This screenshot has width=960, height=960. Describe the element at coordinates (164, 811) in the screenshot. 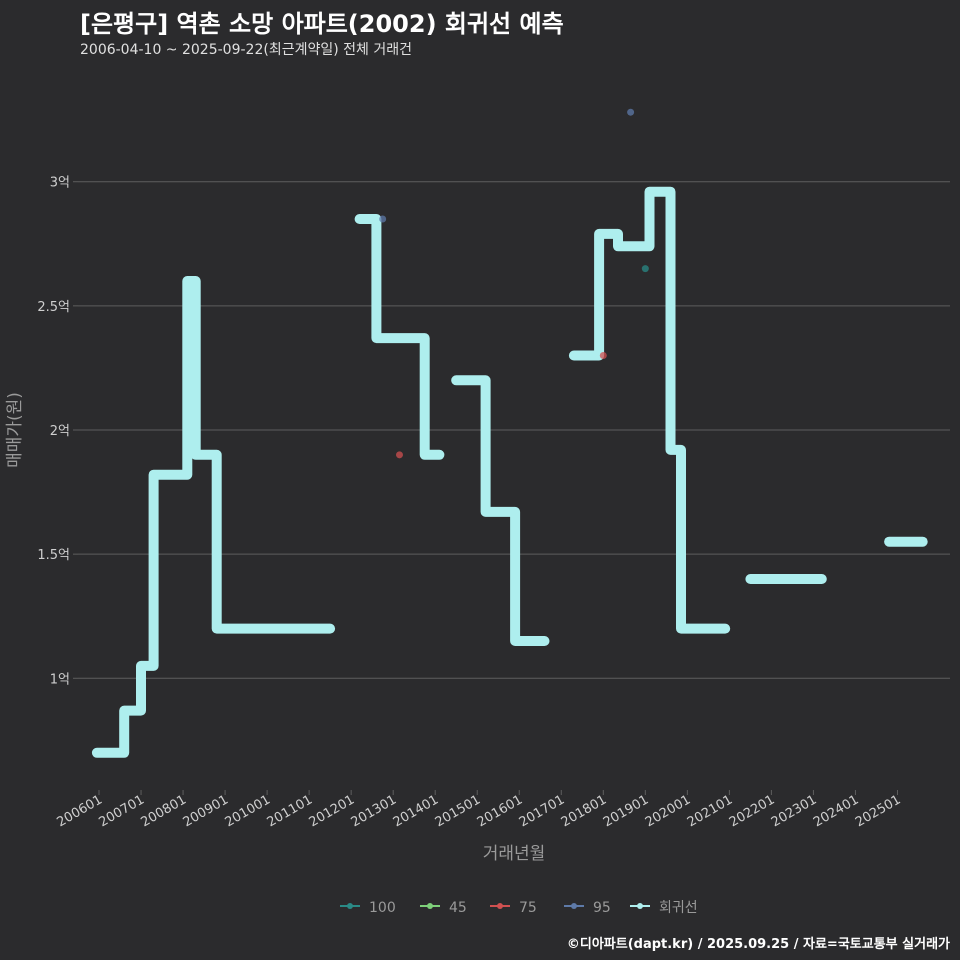

I see `x-tick-label: 200801` at that location.